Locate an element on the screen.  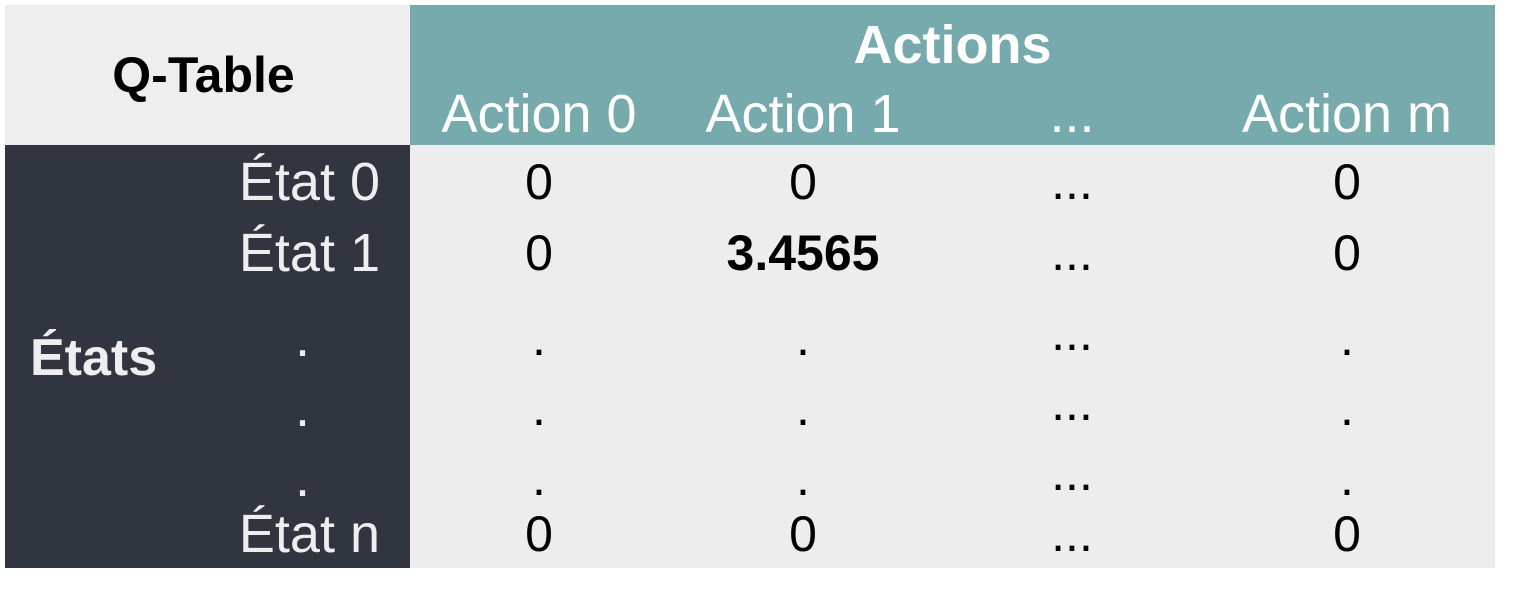
actions-group-label: Actions is located at coordinates (952, 45).